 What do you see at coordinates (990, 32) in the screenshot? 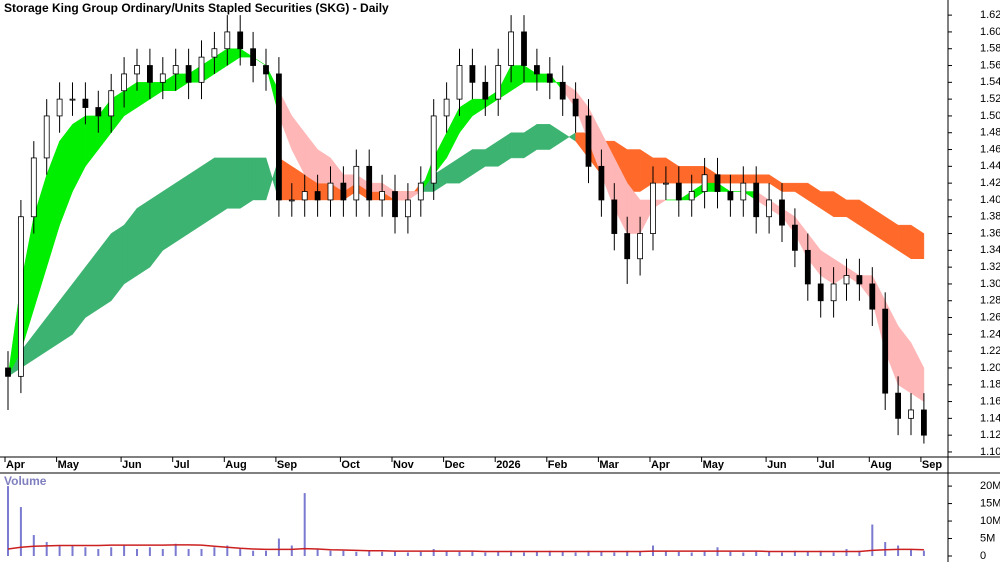
I see `y-tick-label: 1.60` at bounding box center [990, 32].